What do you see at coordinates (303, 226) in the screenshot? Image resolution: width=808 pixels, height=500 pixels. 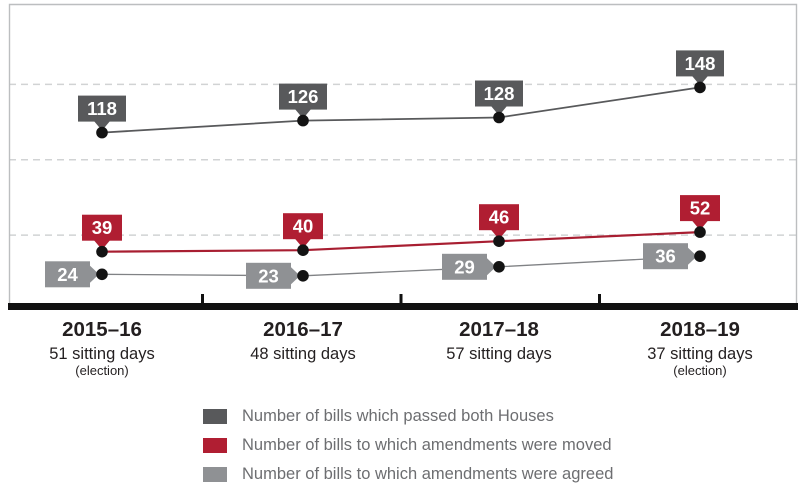 I see `svg-text: 40` at bounding box center [303, 226].